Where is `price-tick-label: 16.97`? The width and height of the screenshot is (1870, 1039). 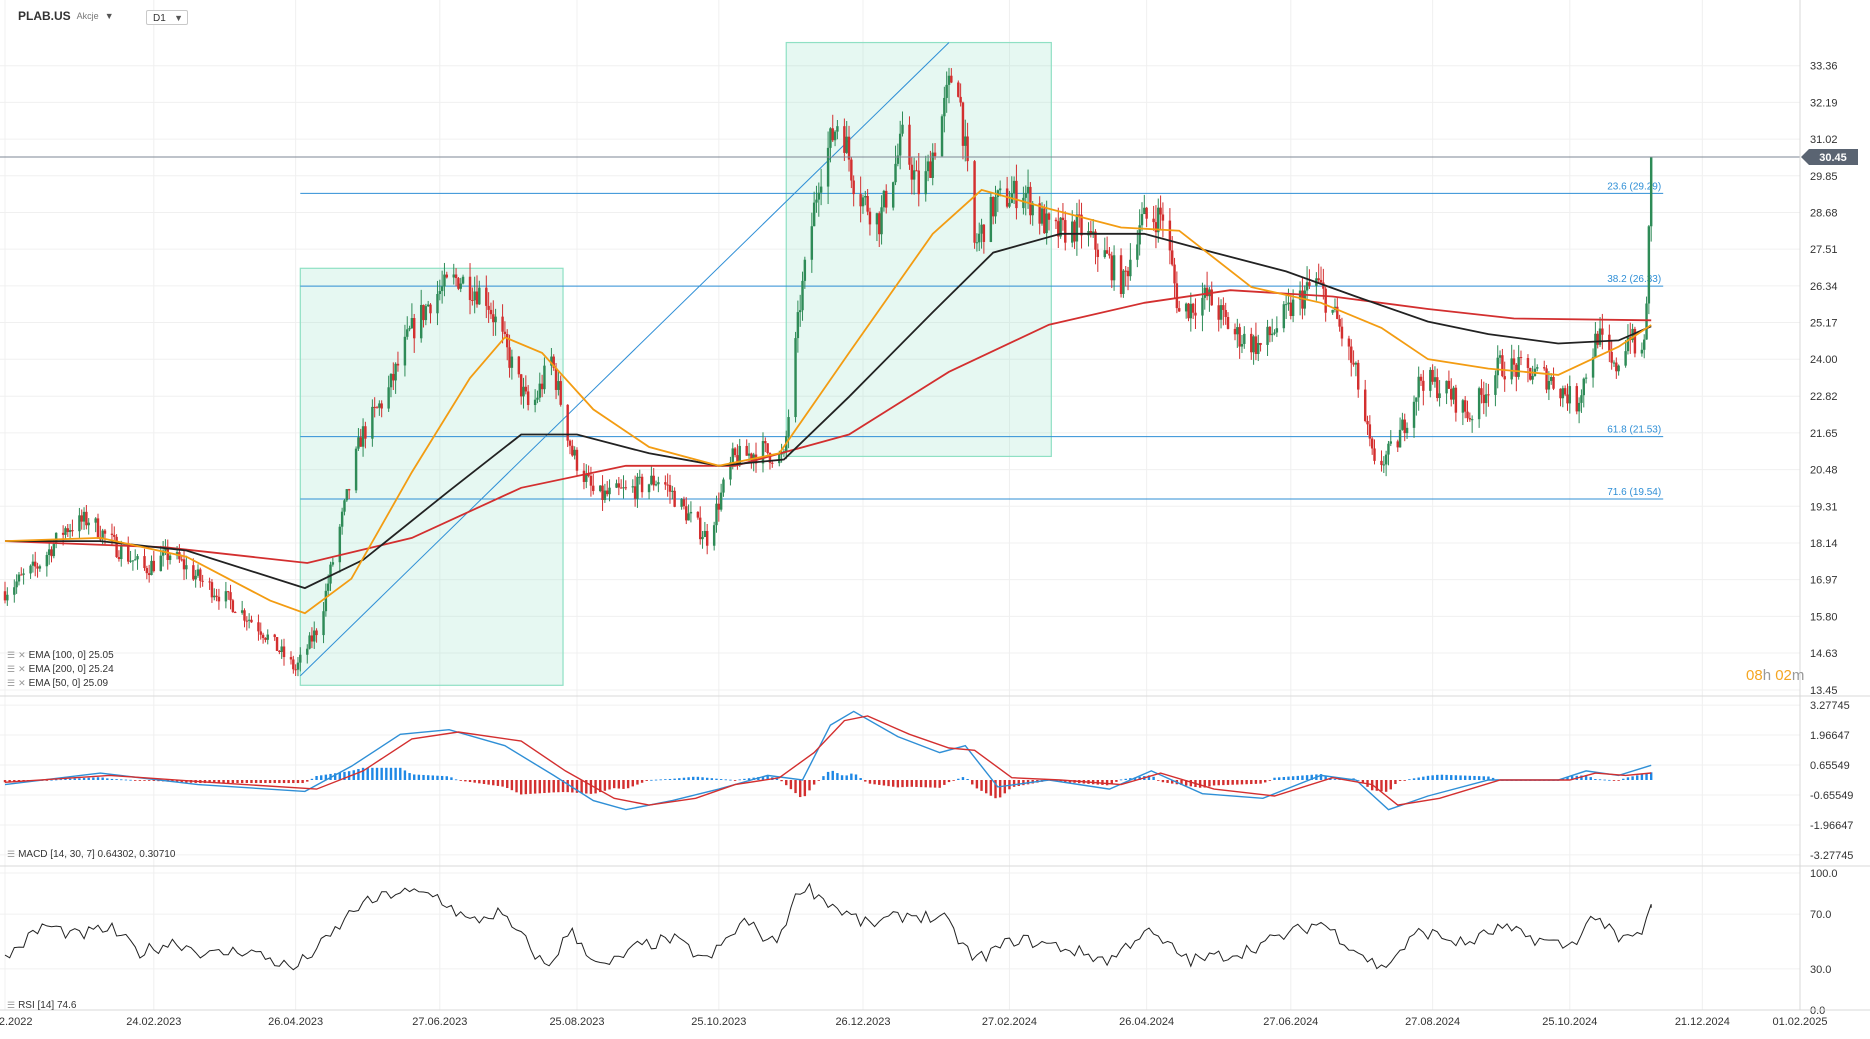 price-tick-label: 16.97 is located at coordinates (1824, 581).